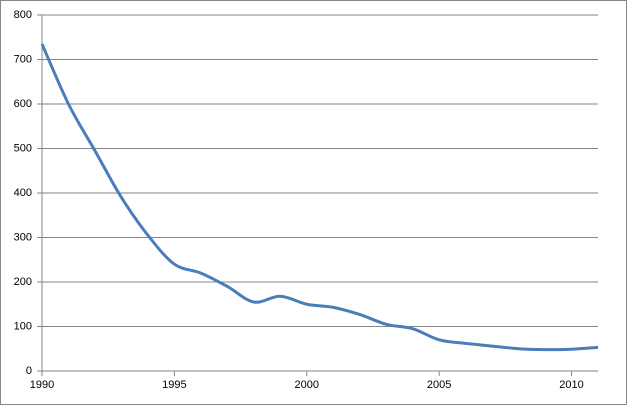 This screenshot has height=405, width=627. I want to click on x-tick-label: 2005, so click(439, 385).